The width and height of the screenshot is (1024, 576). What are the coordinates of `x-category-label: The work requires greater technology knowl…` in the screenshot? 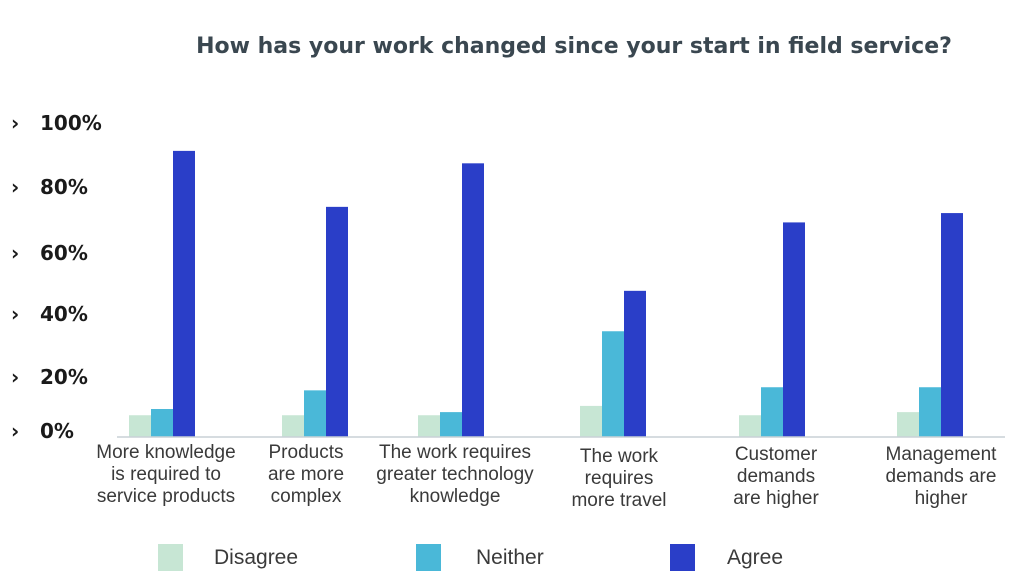 It's located at (455, 474).